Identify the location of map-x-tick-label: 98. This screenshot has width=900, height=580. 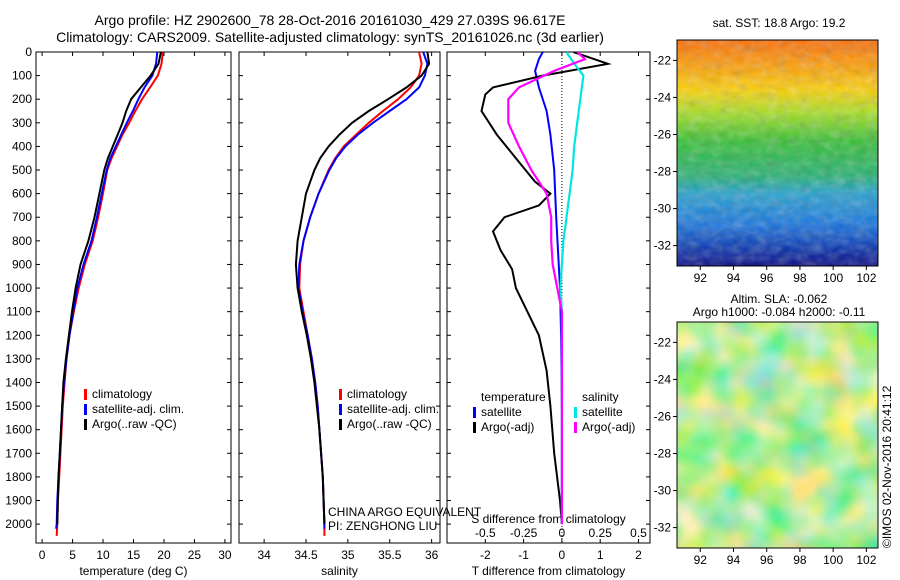
(800, 278).